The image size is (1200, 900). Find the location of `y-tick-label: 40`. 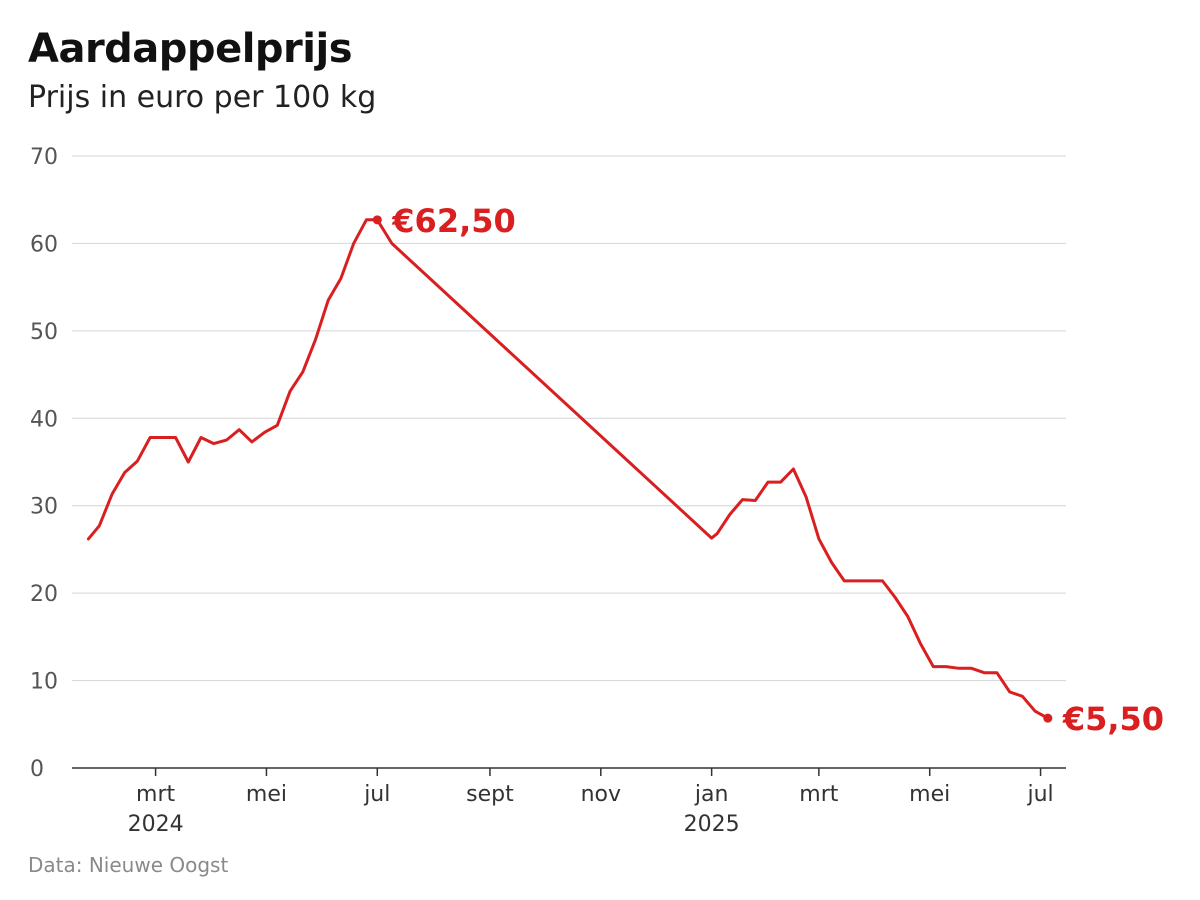

y-tick-label: 40 is located at coordinates (44, 419).